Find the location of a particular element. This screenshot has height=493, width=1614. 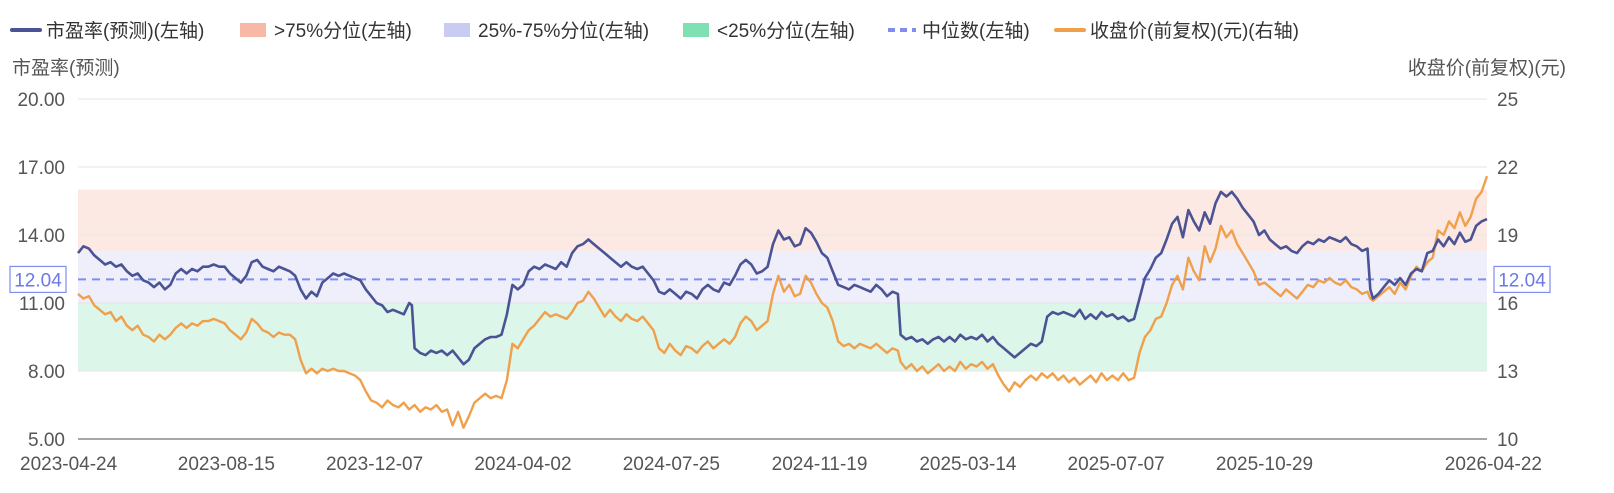

y-left-tick-label: 17.00 is located at coordinates (41, 168).